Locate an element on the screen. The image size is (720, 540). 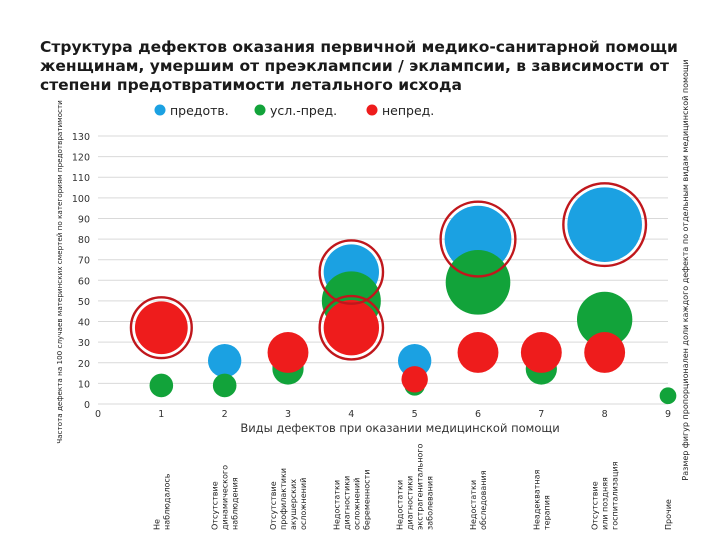
y-axis-ticks: 0 10 20 30 40 50 60 70 80 90 100 110 120 130 is located at coordinates (81, 271).